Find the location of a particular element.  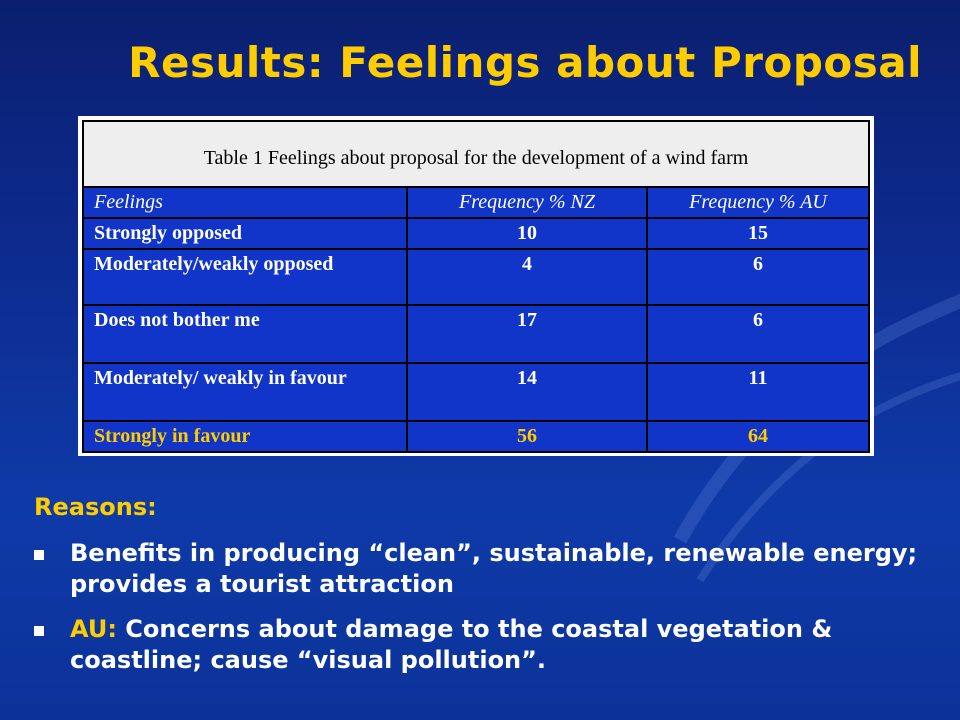

row-feeling: Does not bother me is located at coordinates (245, 334).